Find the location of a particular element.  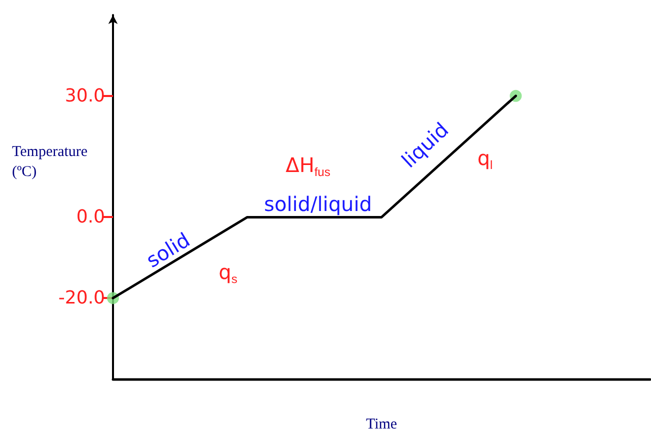

annotation: solid/liquid is located at coordinates (318, 204).